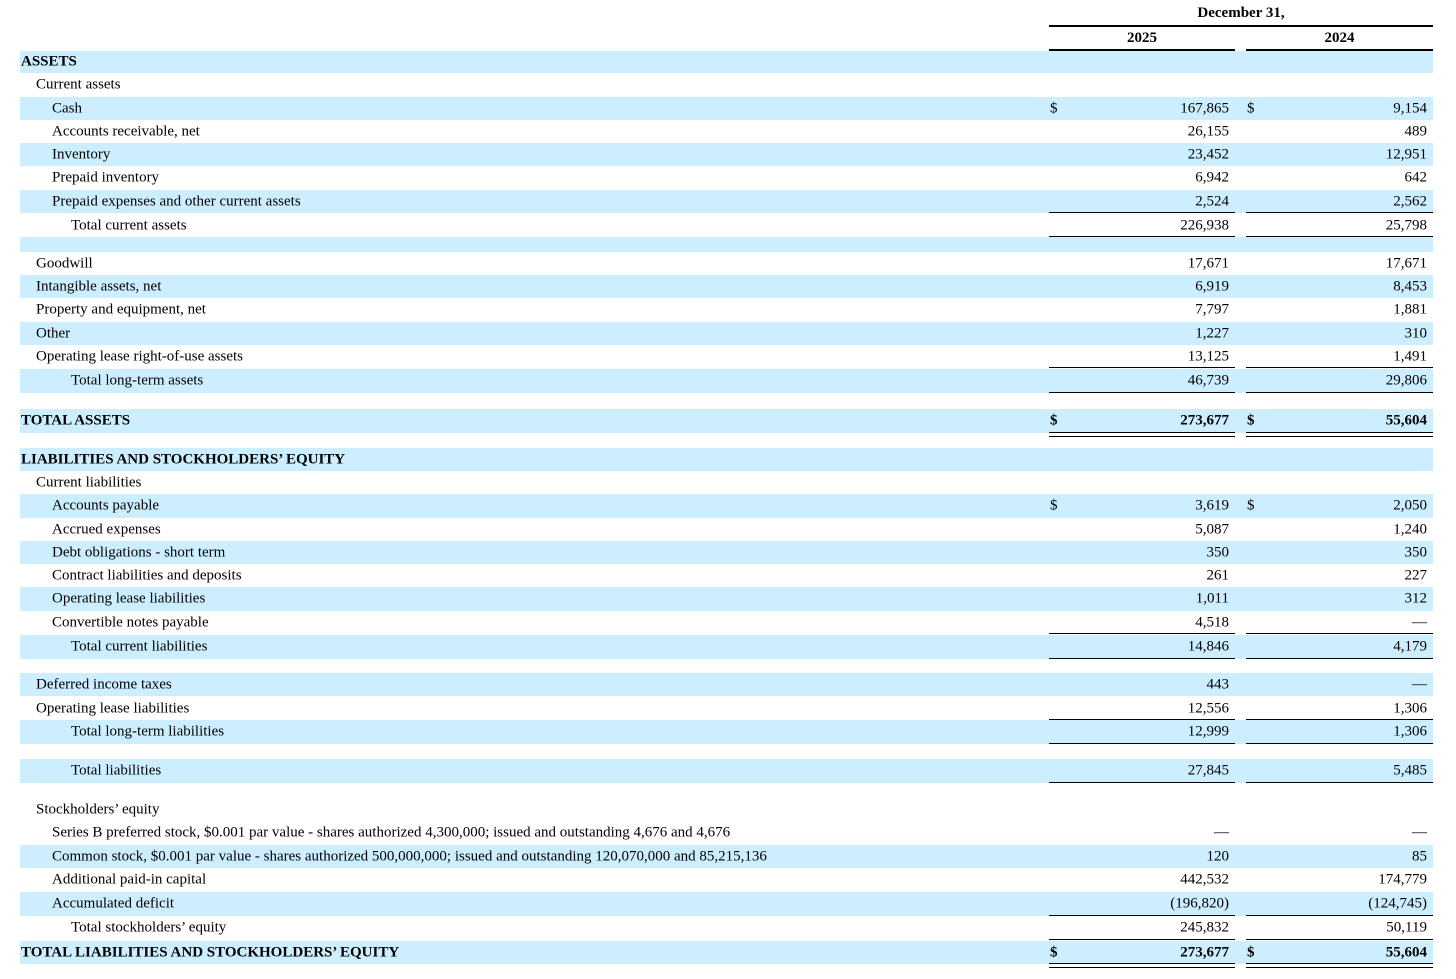 This screenshot has width=1456, height=979. What do you see at coordinates (726, 771) in the screenshot?
I see `table-row: Total liabilities 27,845 5,485` at bounding box center [726, 771].